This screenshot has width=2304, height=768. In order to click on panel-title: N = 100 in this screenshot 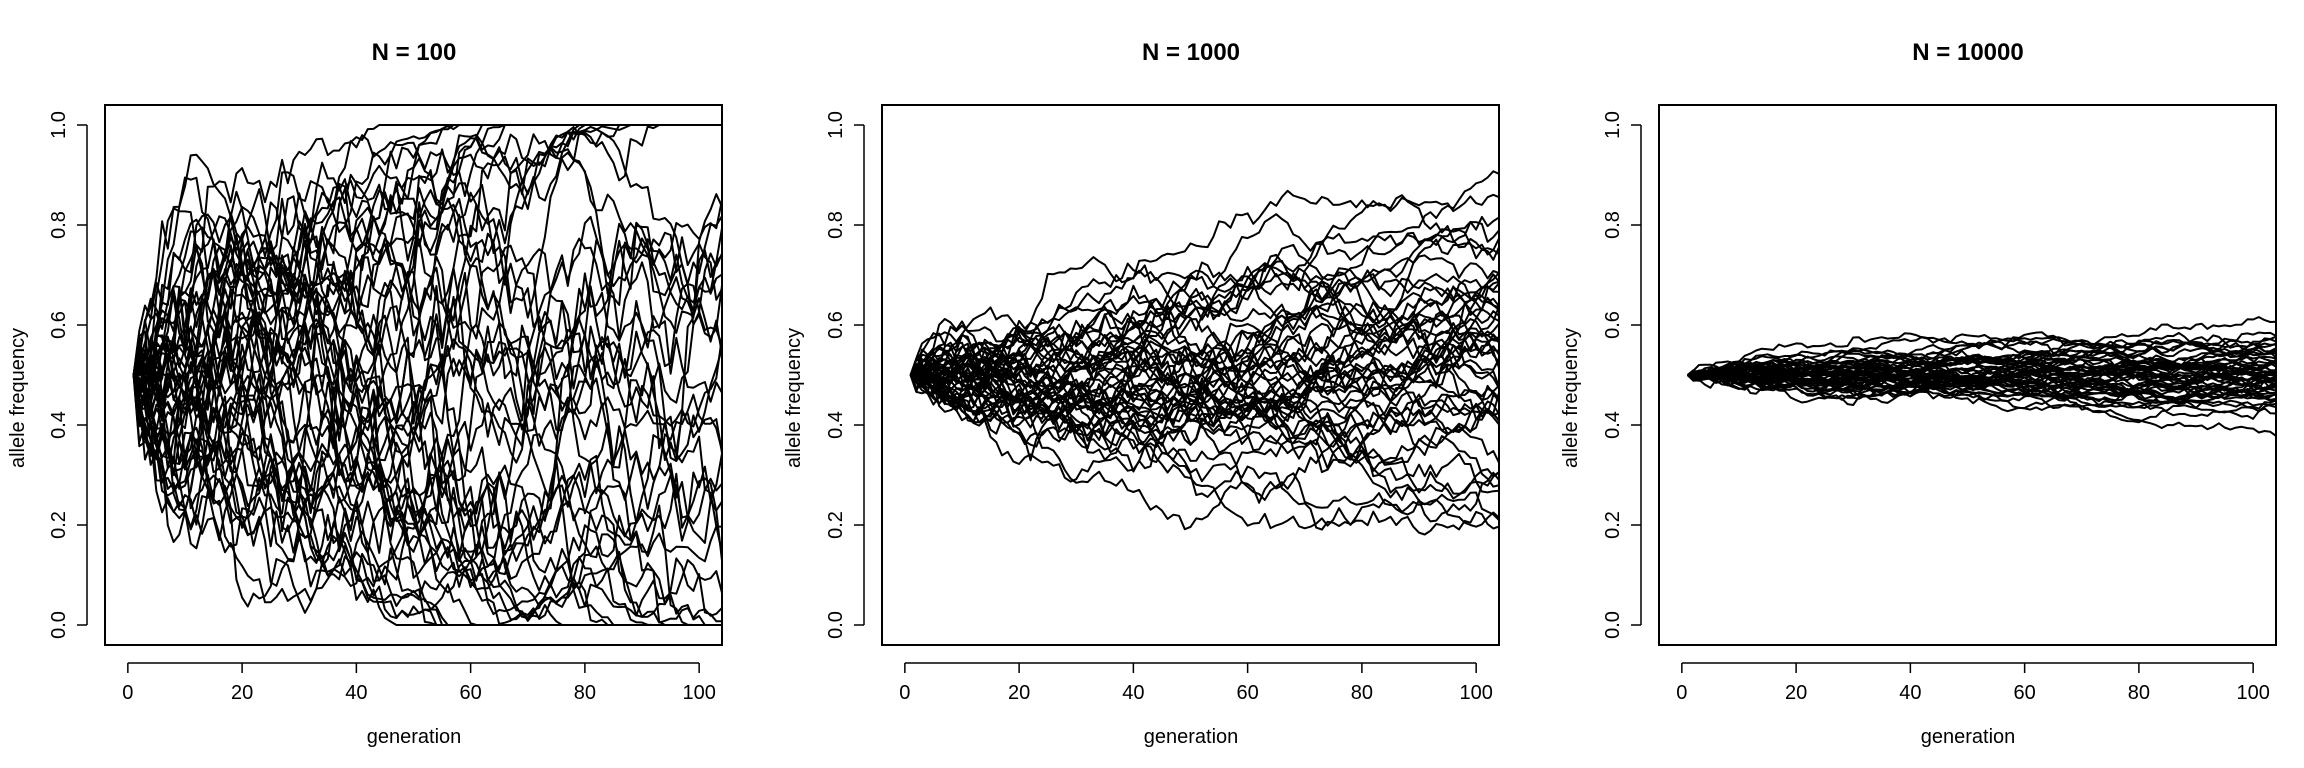, I will do `click(414, 52)`.